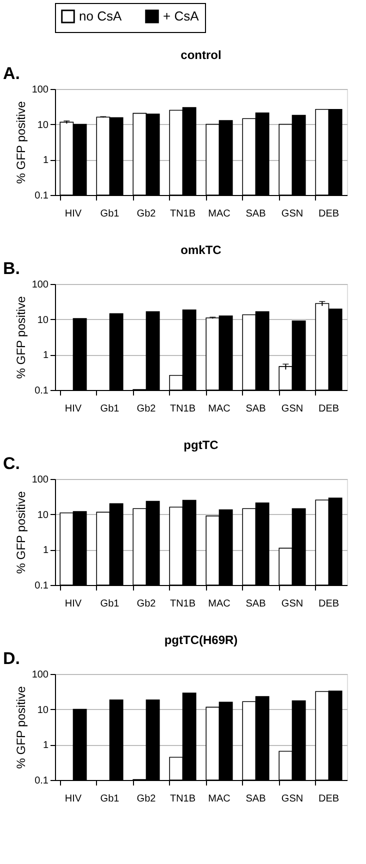 This screenshot has height=864, width=366. I want to click on chart-title: omkTC, so click(201, 250).